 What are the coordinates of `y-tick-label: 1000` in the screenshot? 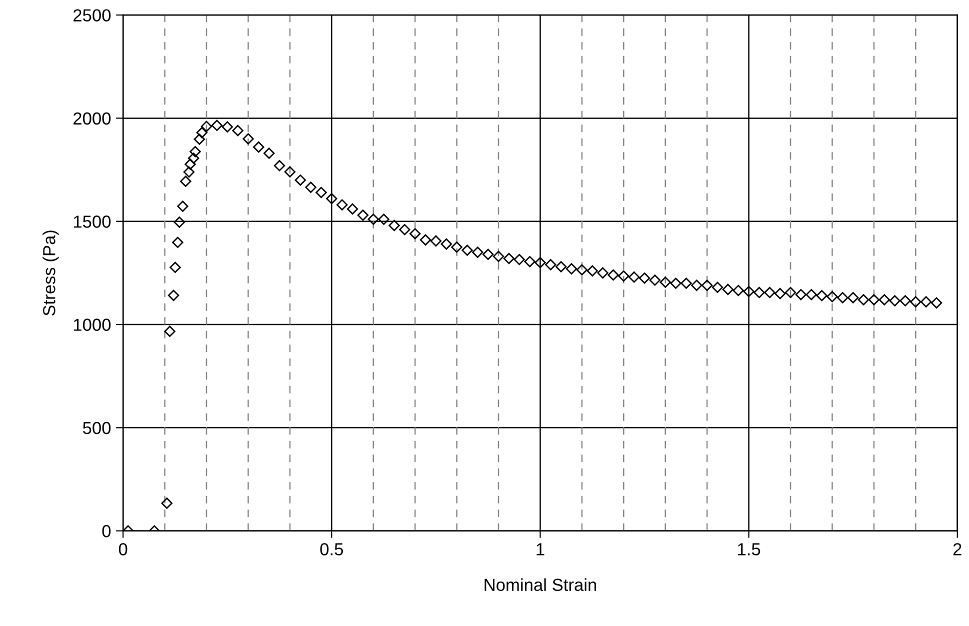 It's located at (92, 324).